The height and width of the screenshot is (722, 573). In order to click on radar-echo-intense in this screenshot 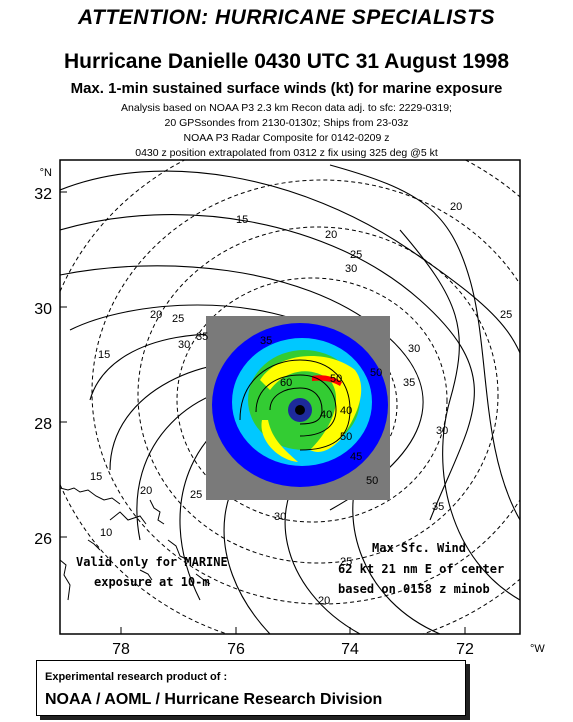, I will do `click(327, 380)`.